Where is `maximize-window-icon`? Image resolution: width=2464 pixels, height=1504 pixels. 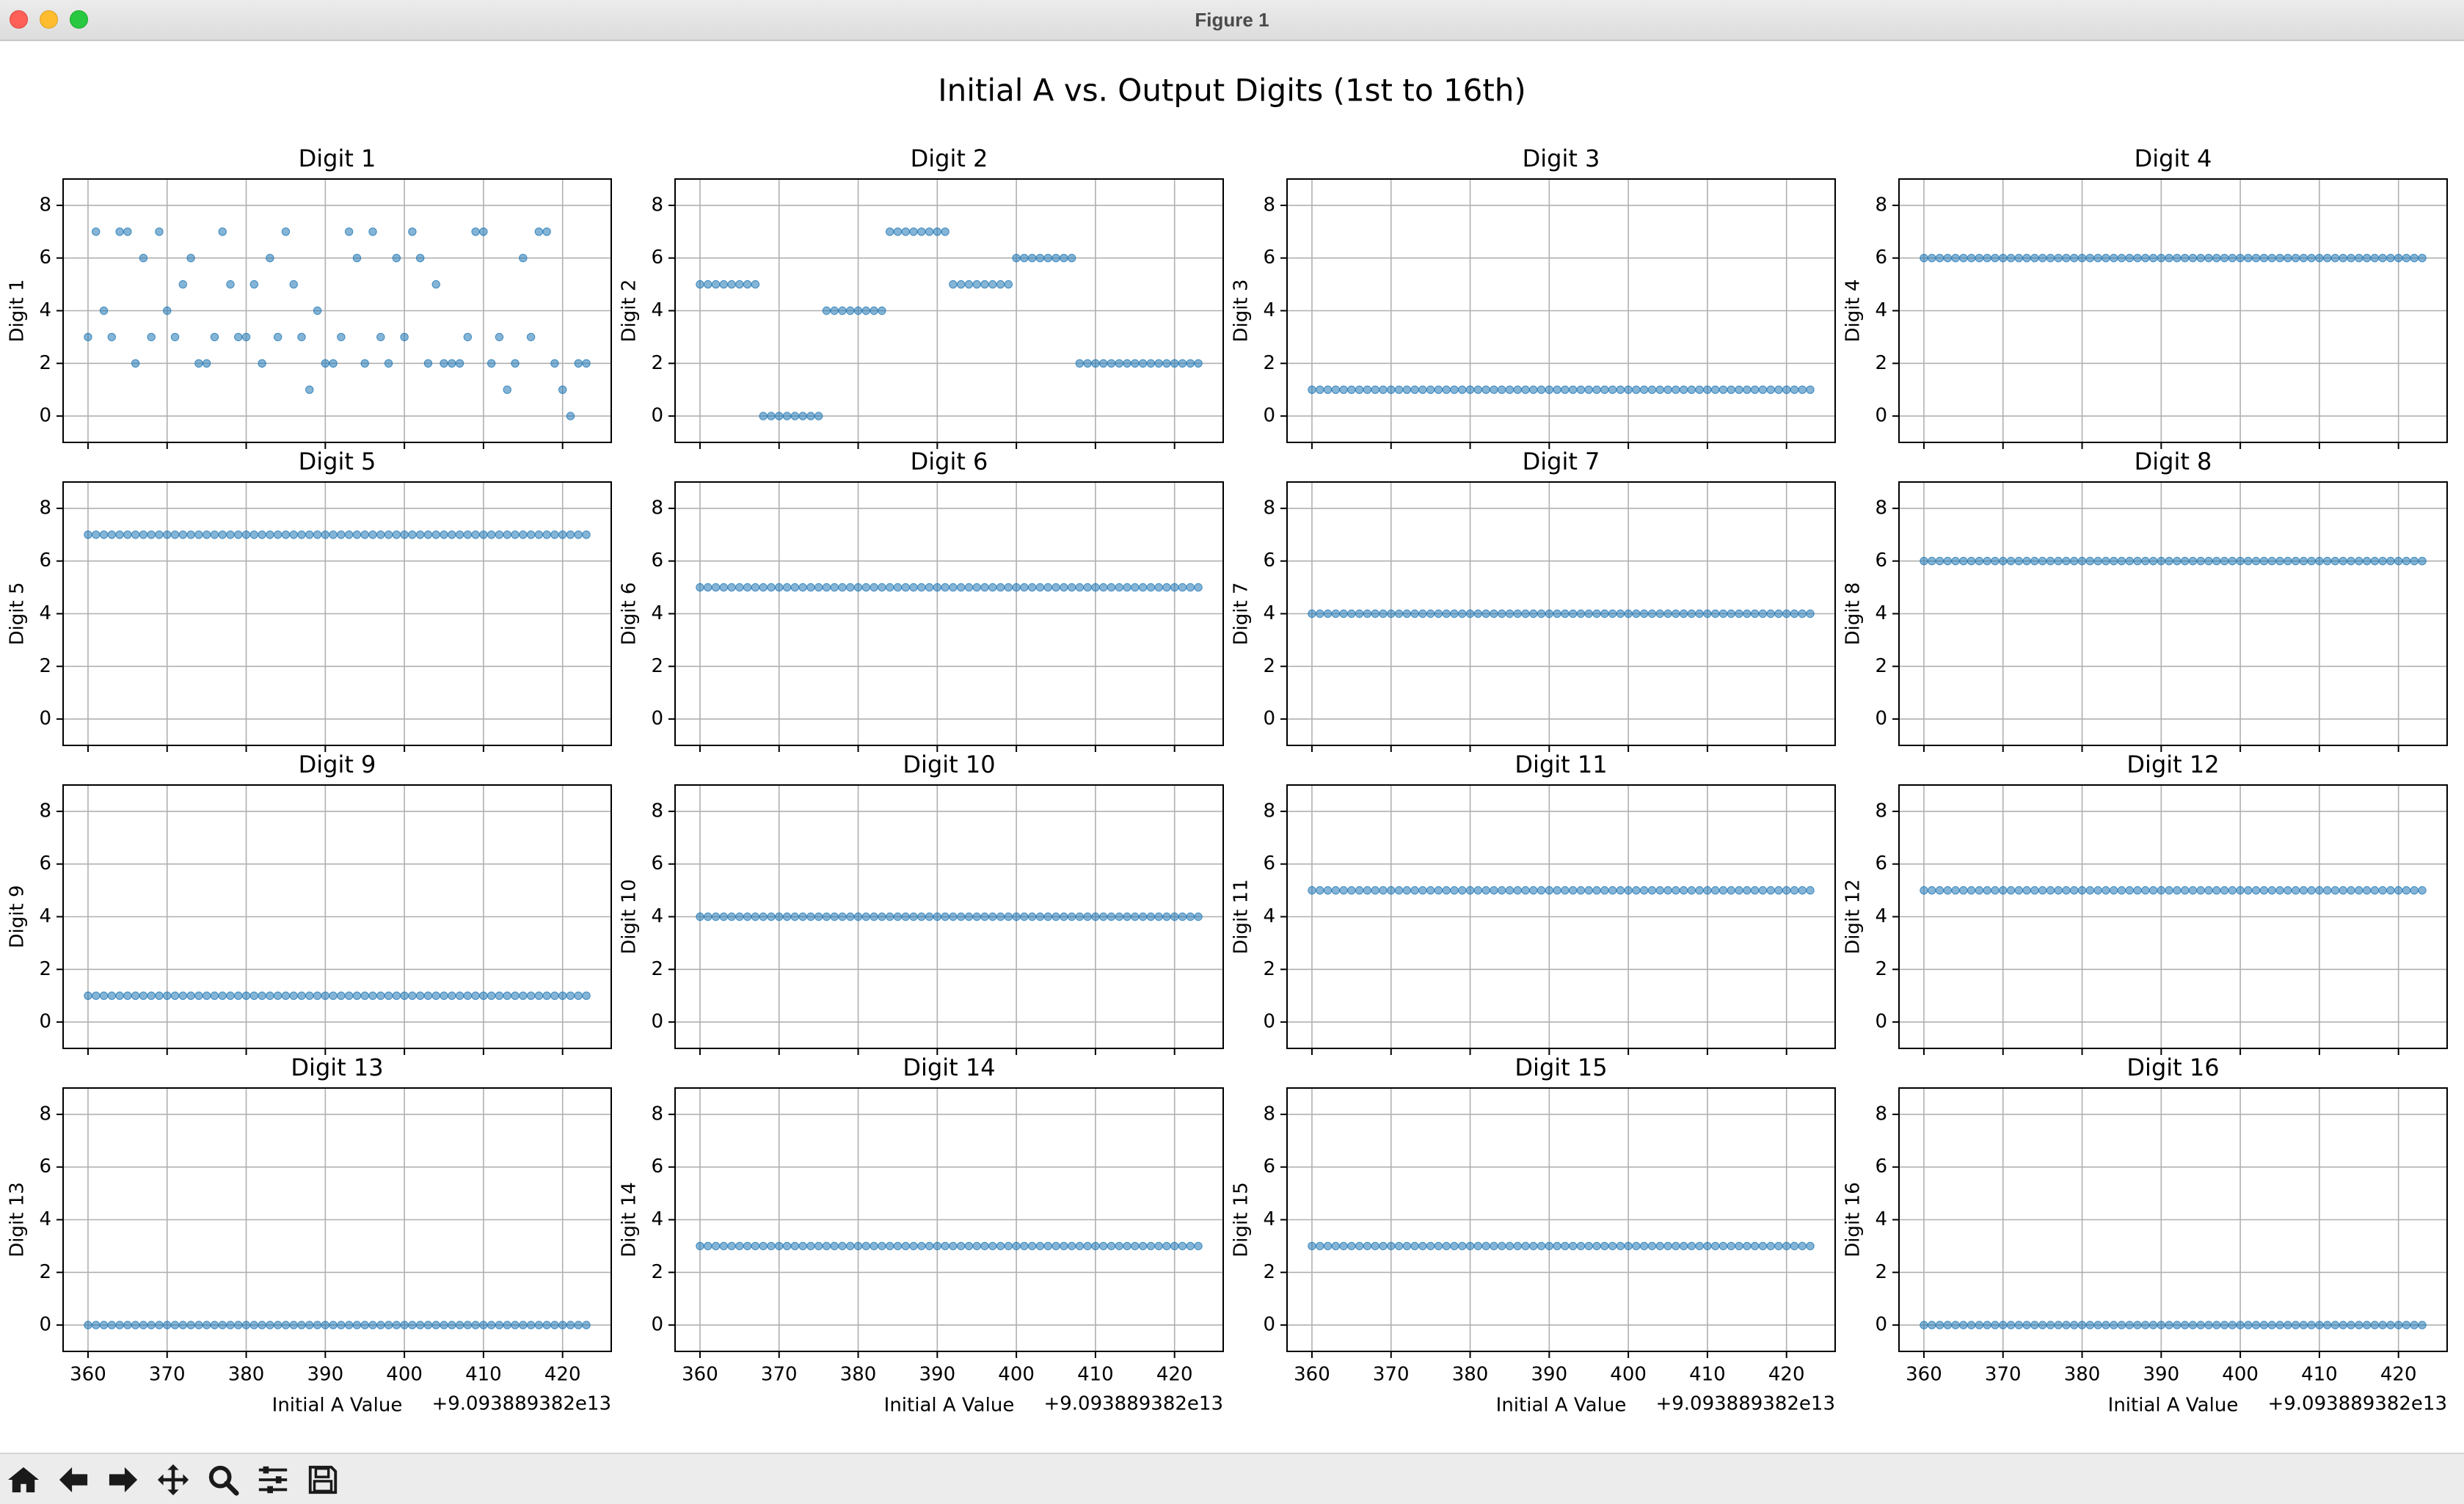 maximize-window-icon is located at coordinates (79, 19).